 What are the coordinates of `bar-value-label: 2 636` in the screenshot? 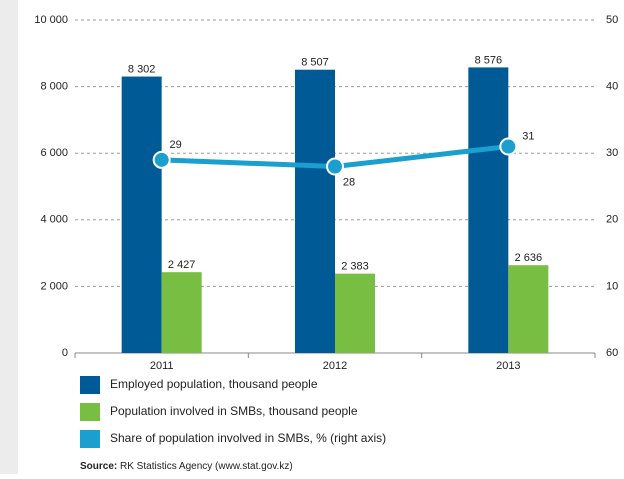 It's located at (529, 258).